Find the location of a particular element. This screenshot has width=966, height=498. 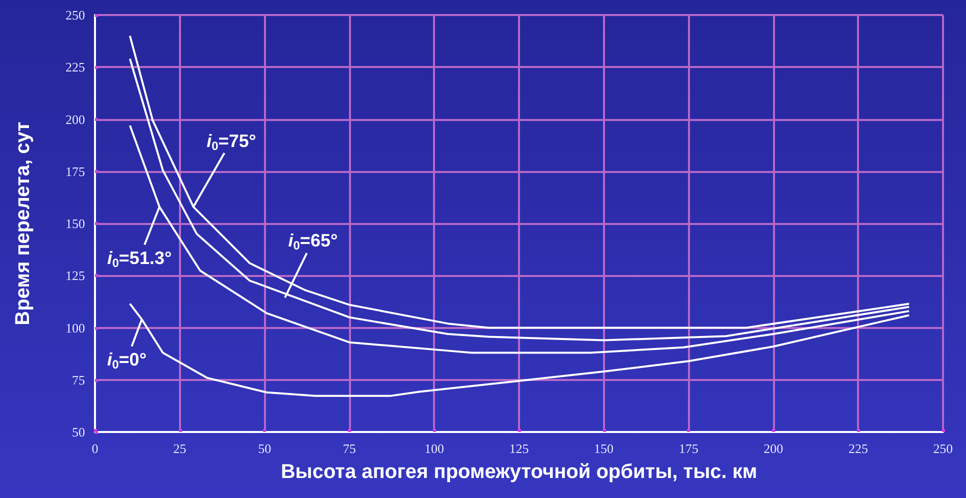

x-tick-label: 250 is located at coordinates (943, 448).